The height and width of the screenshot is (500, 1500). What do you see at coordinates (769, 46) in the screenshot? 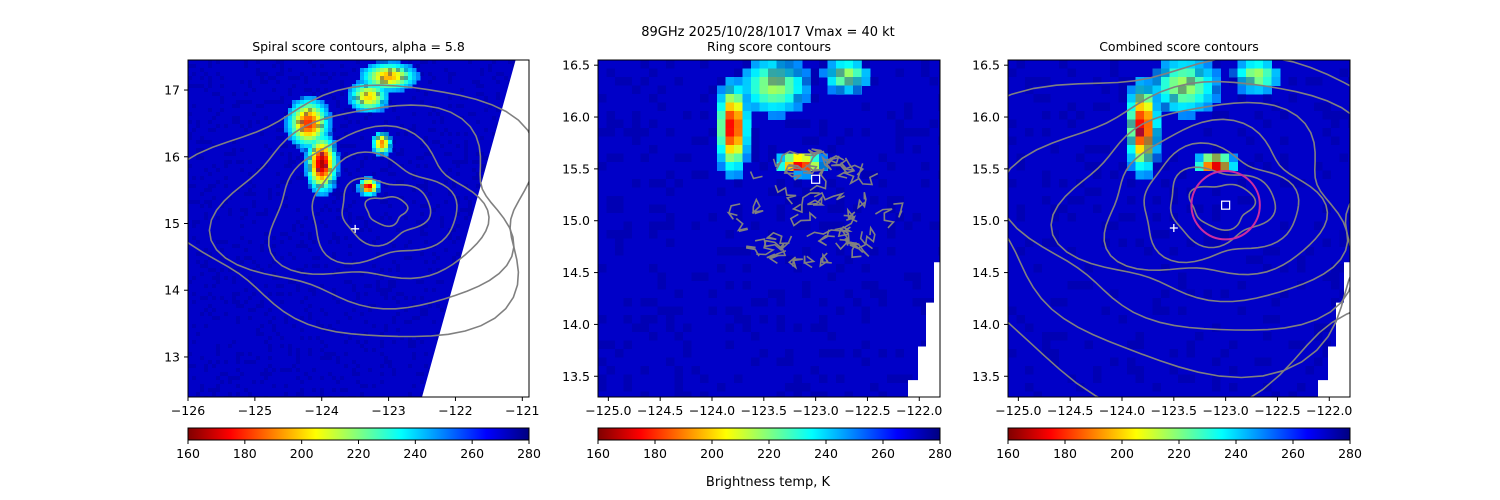
I see `panel-title: Ring score contours` at bounding box center [769, 46].